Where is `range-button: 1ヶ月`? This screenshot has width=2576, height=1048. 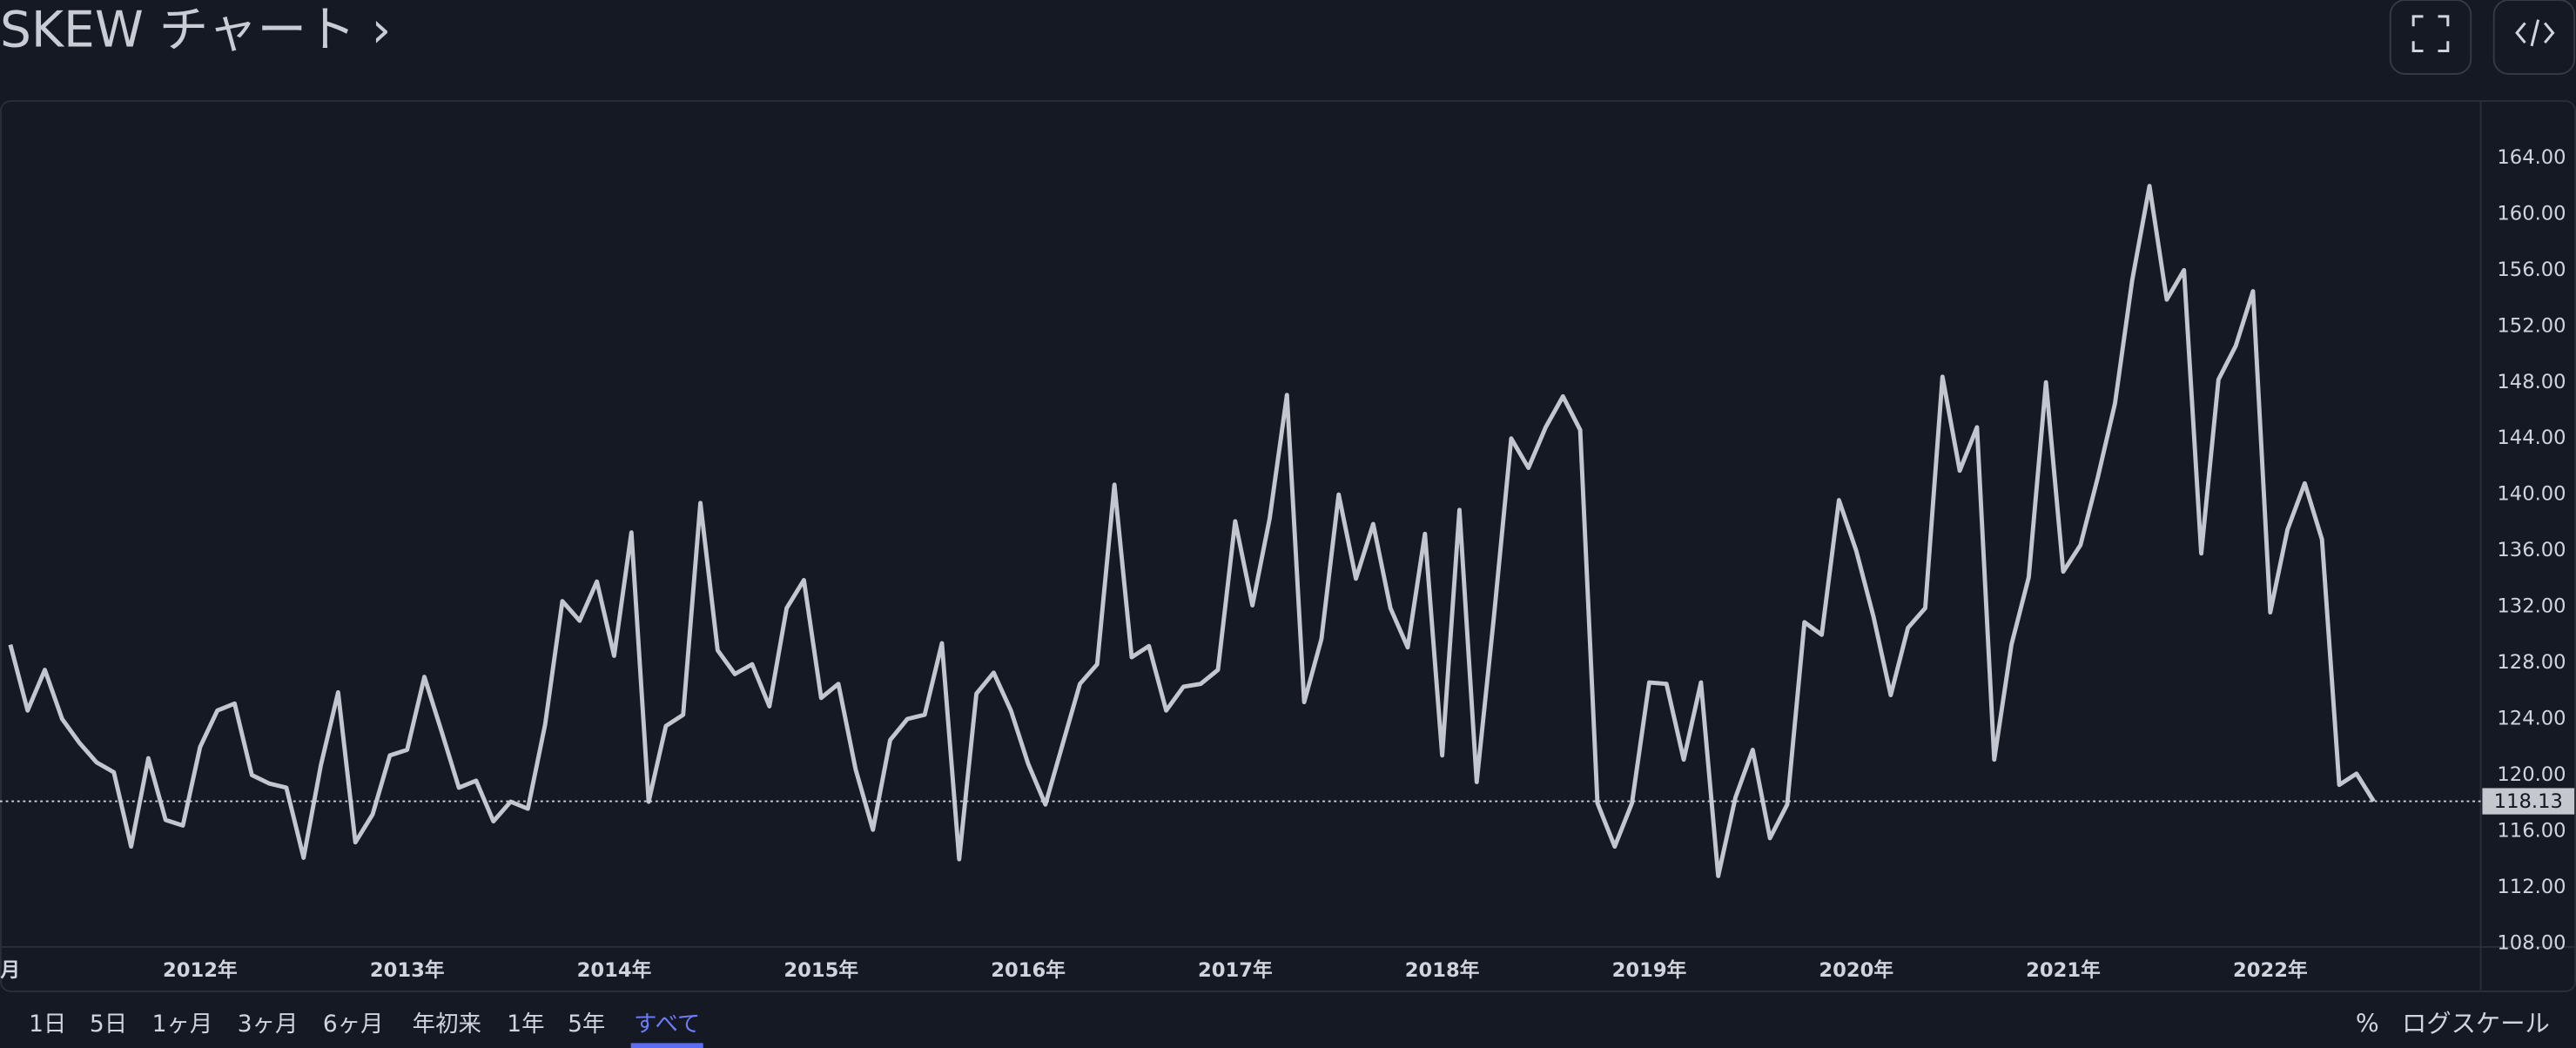
range-button: 1ヶ月 is located at coordinates (182, 1025).